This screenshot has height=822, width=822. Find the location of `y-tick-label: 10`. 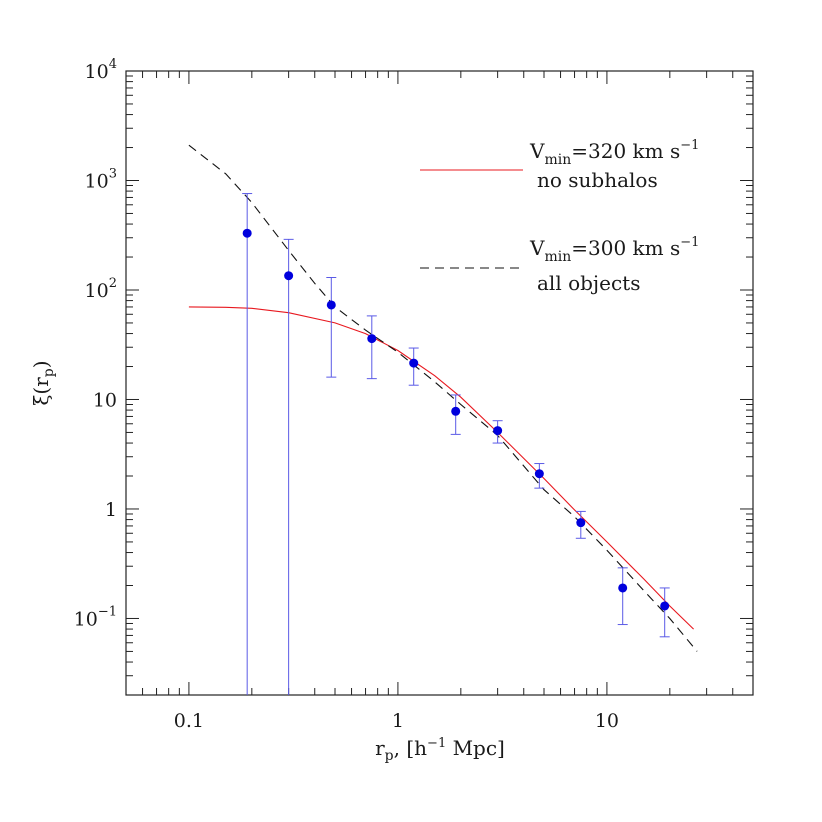

y-tick-label: 10 is located at coordinates (105, 400).